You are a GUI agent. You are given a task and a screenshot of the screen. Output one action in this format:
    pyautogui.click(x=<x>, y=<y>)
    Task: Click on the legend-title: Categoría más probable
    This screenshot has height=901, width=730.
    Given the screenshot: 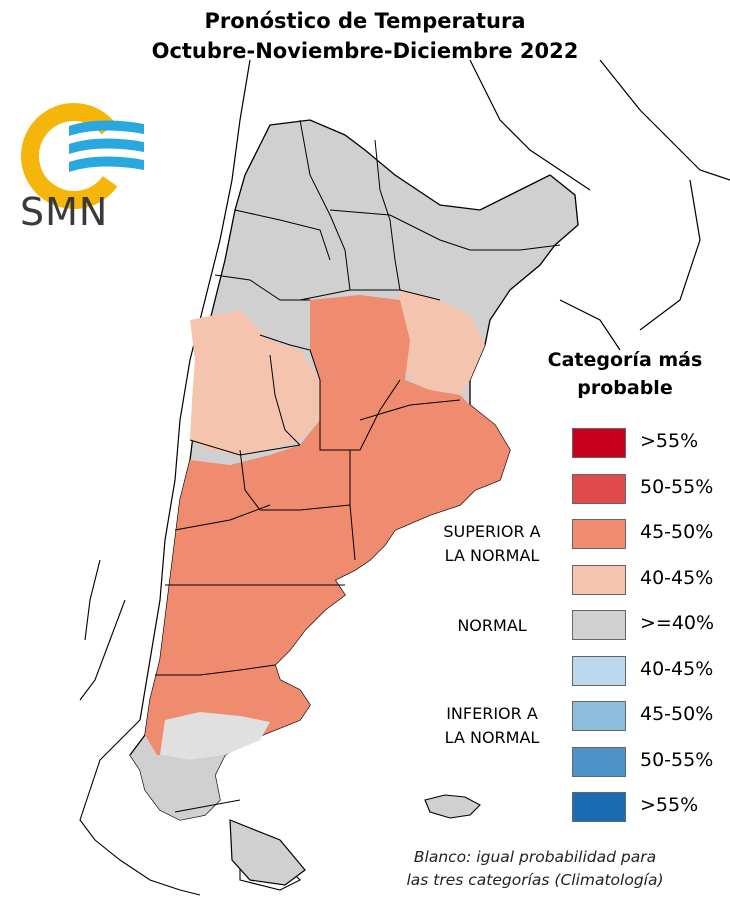 What is the action you would take?
    pyautogui.click(x=625, y=374)
    